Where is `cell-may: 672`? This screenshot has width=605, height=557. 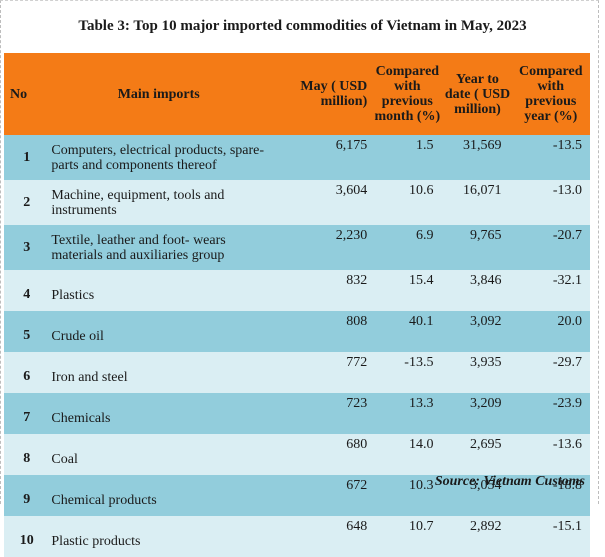 cell-may: 672 is located at coordinates (320, 495).